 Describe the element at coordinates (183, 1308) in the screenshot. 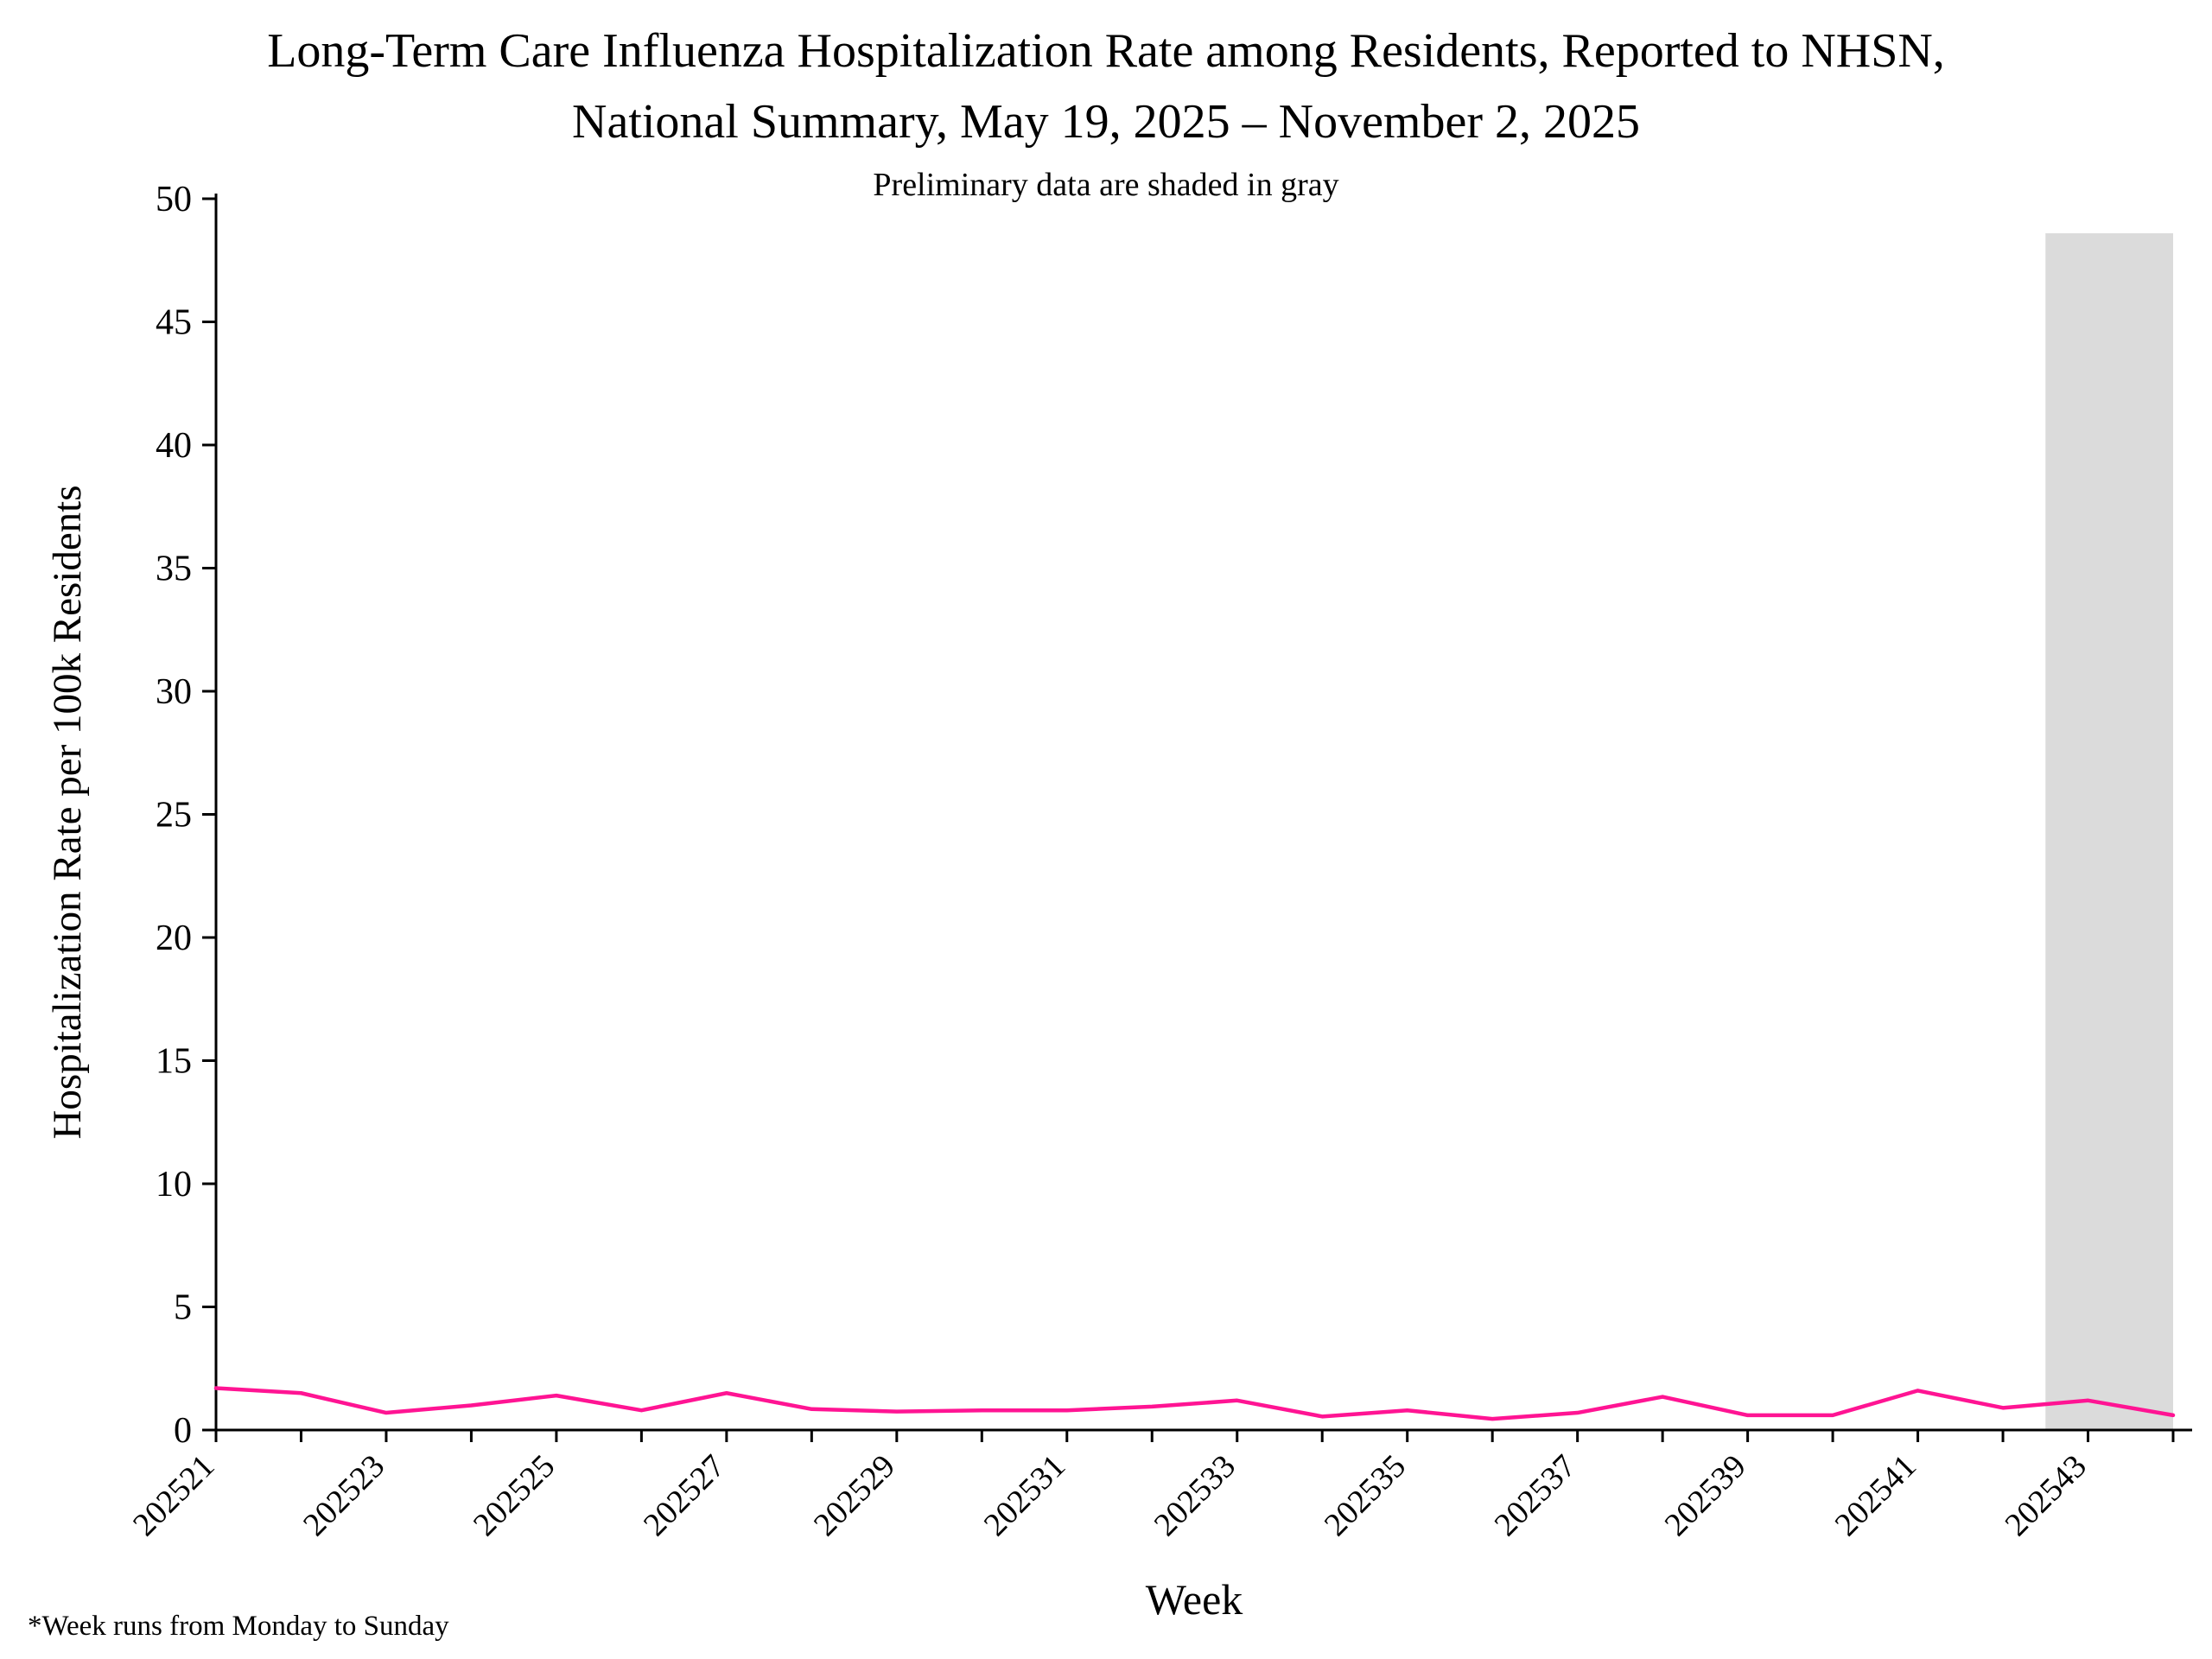

I see `y-tick-label: 5` at that location.